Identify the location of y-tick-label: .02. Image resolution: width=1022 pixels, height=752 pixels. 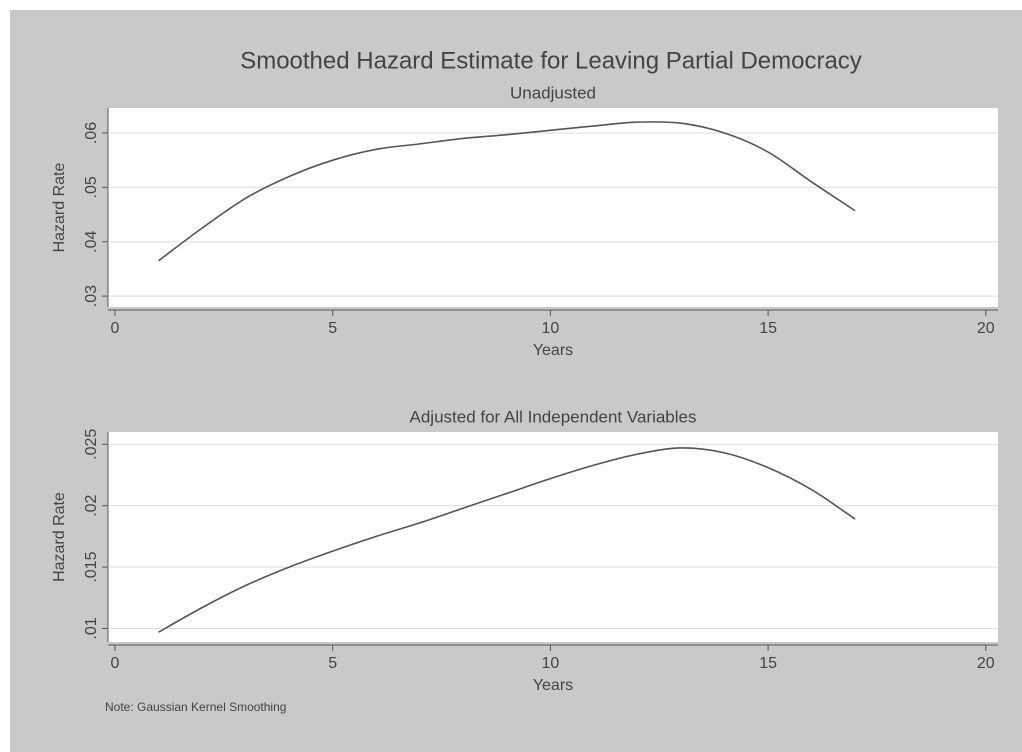
(91, 505).